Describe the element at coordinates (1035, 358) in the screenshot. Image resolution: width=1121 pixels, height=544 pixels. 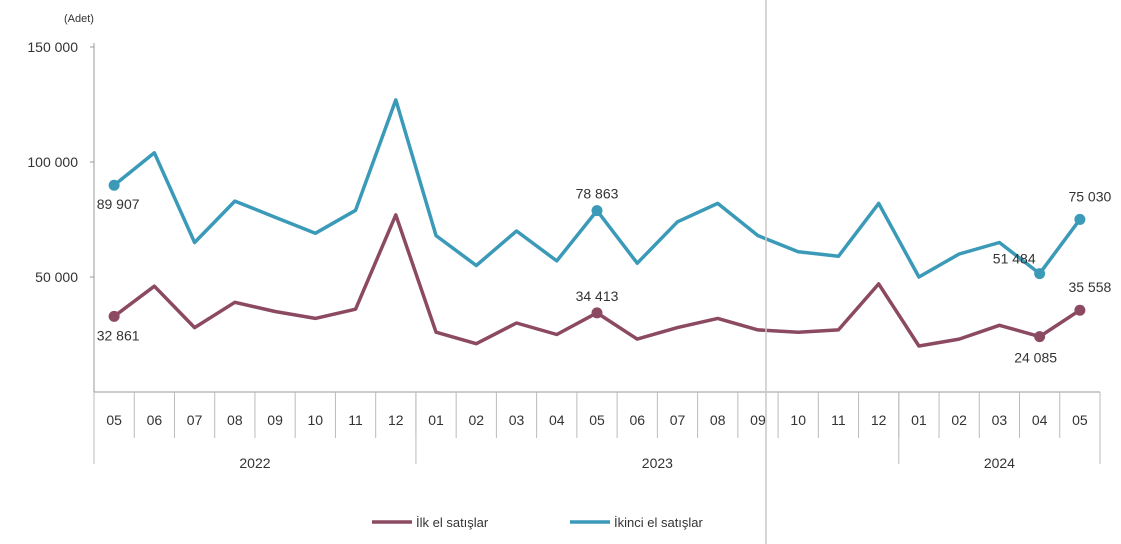
I see `data-label: 24 085` at that location.